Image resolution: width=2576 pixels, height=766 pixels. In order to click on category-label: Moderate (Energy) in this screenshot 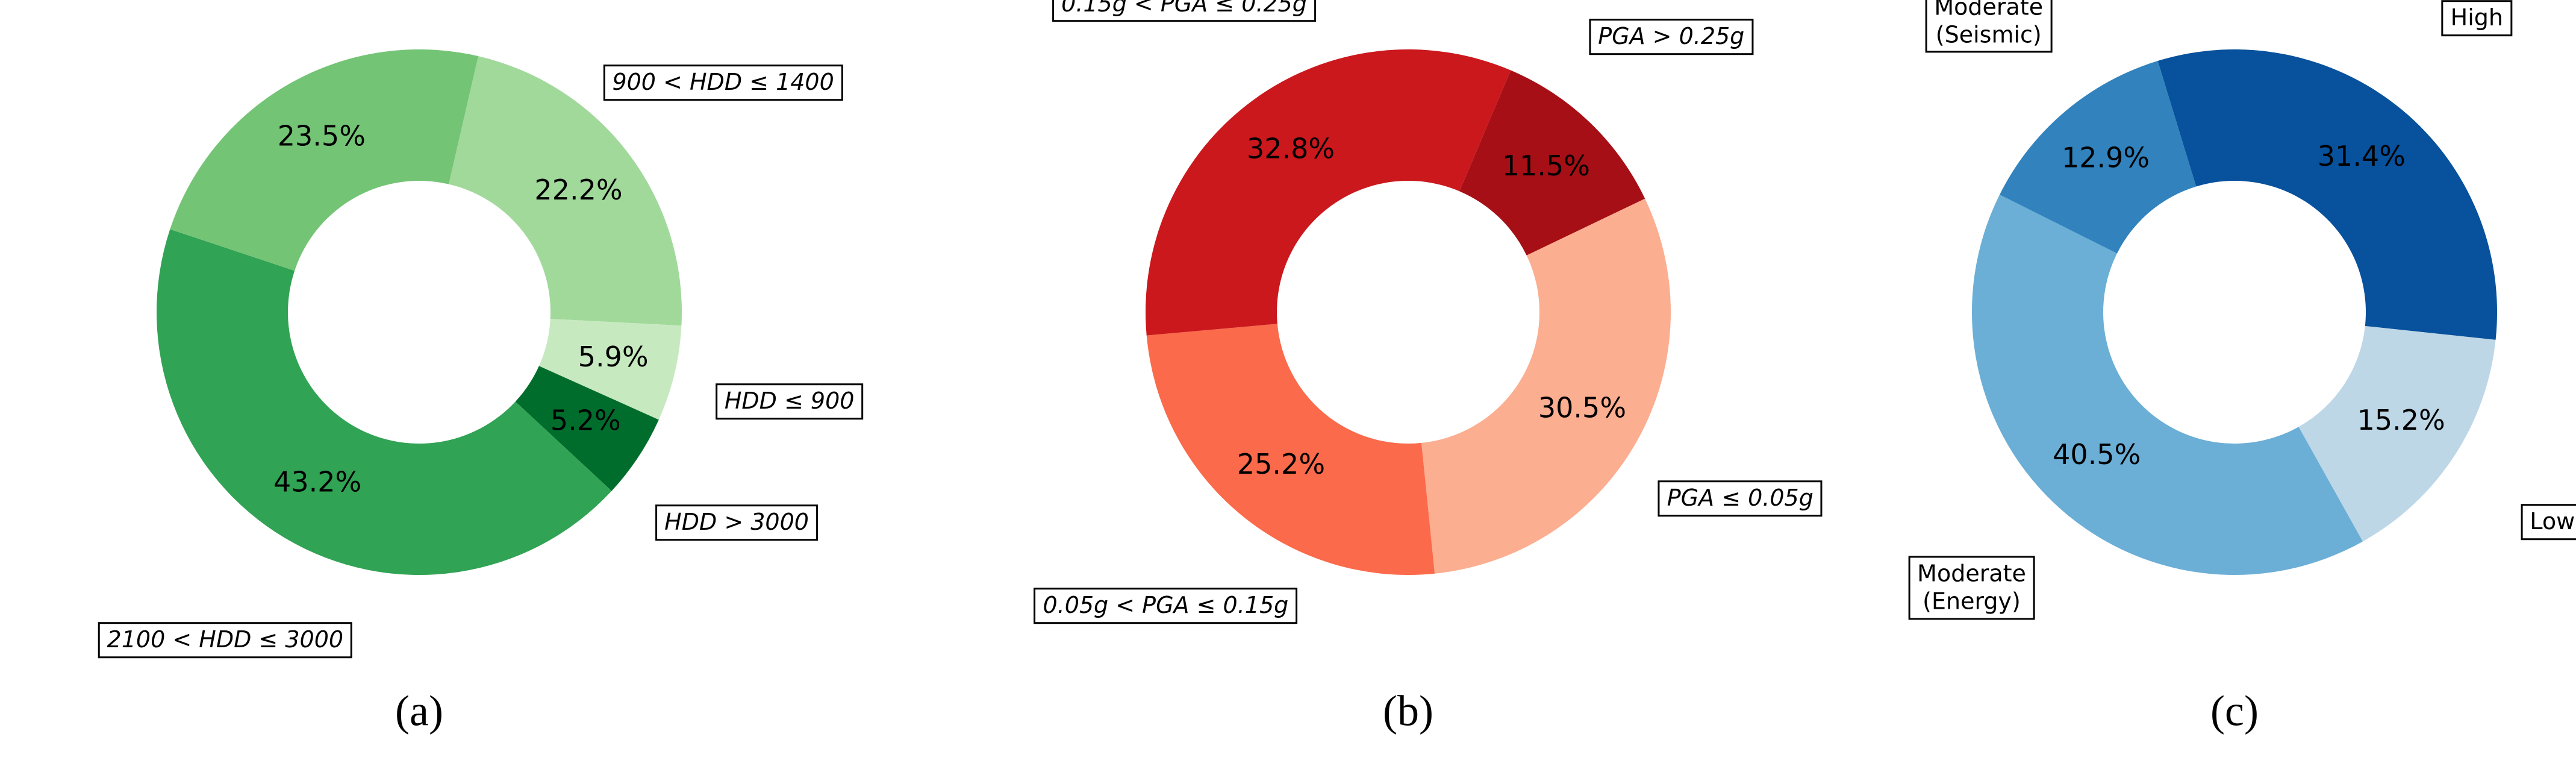, I will do `click(1971, 588)`.